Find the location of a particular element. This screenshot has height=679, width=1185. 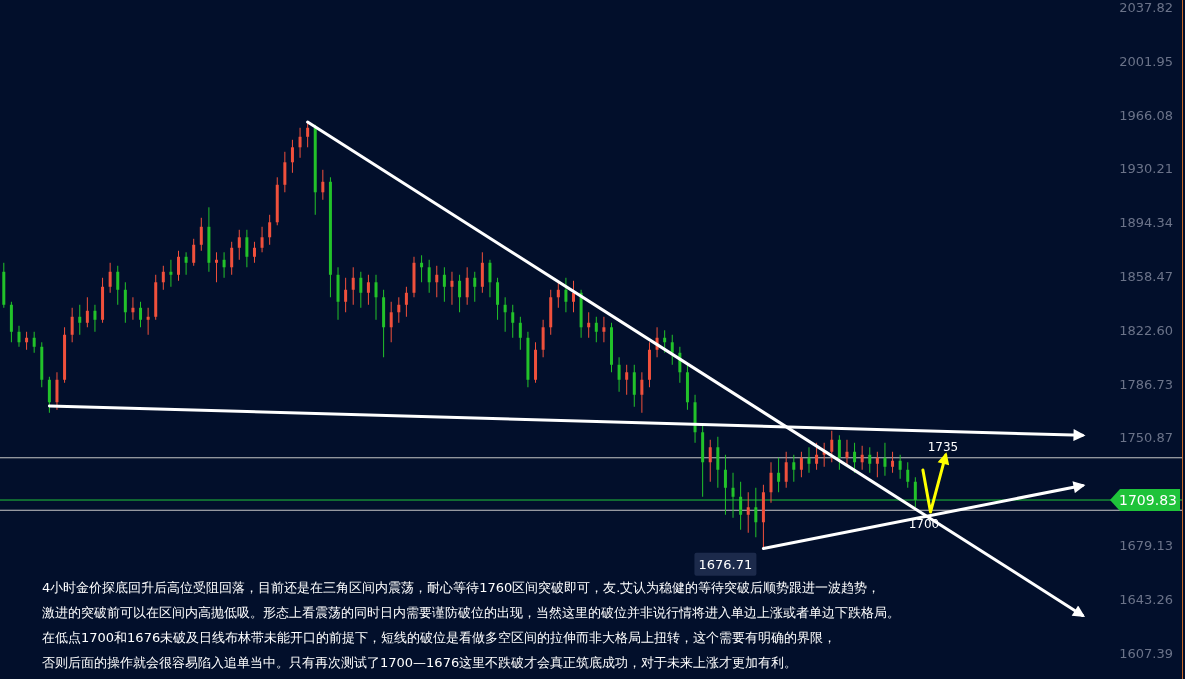

ref-line-label: 1709.83 is located at coordinates (1148, 500).